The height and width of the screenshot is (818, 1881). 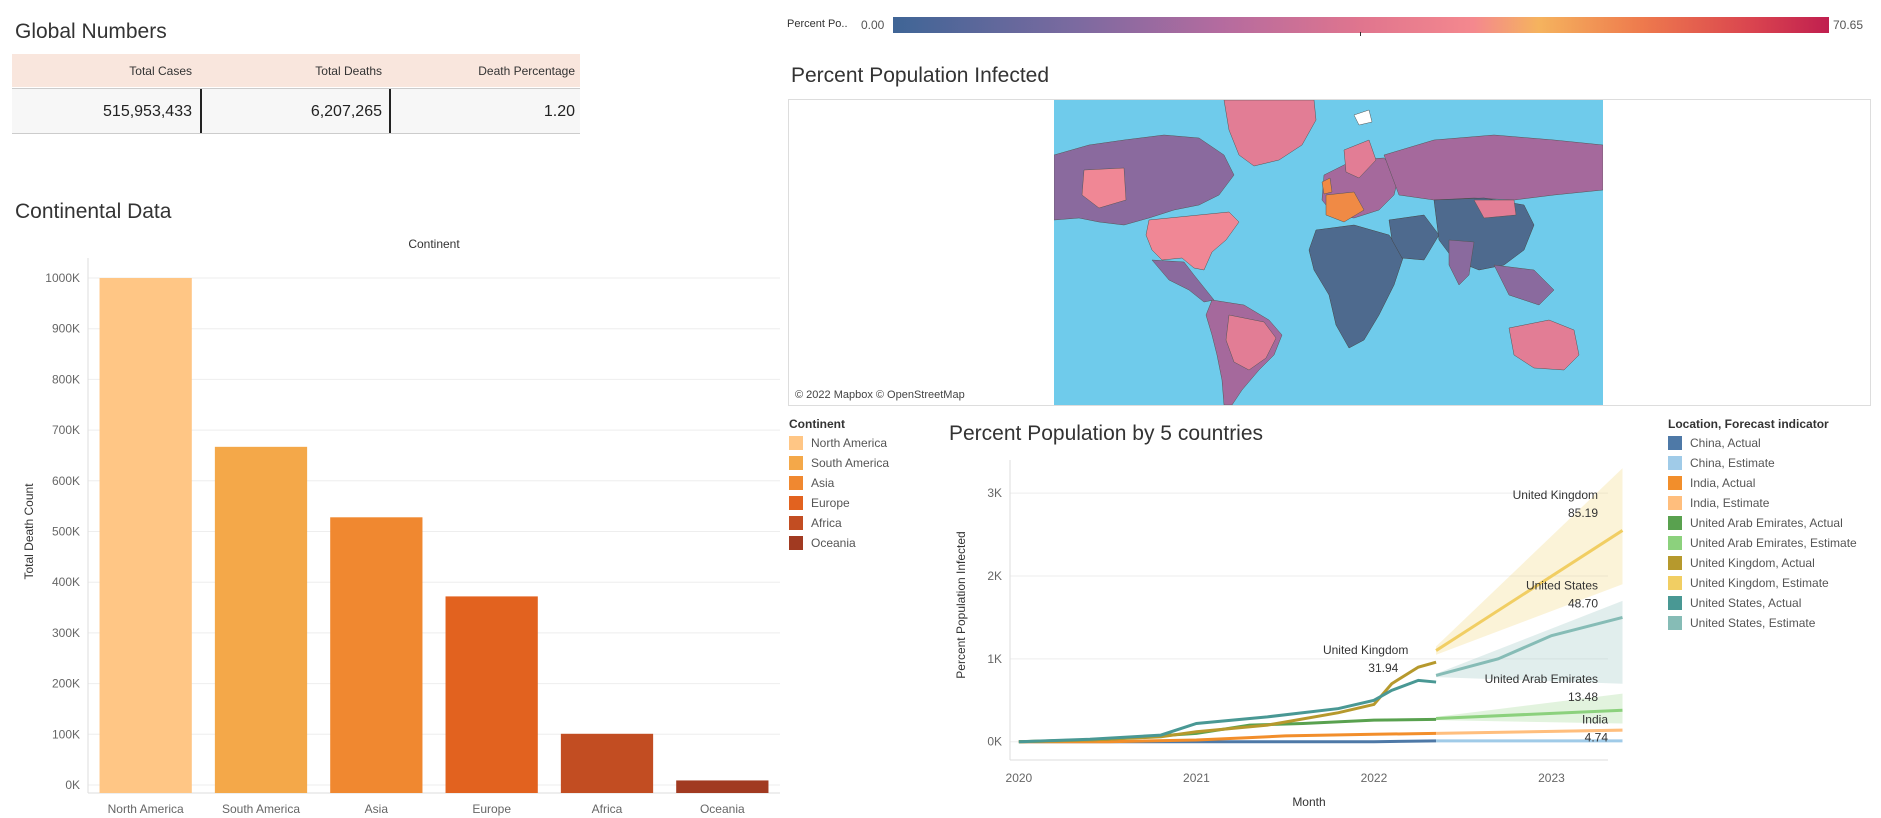 I want to click on annotation-value: 85.19, so click(x=1583, y=513).